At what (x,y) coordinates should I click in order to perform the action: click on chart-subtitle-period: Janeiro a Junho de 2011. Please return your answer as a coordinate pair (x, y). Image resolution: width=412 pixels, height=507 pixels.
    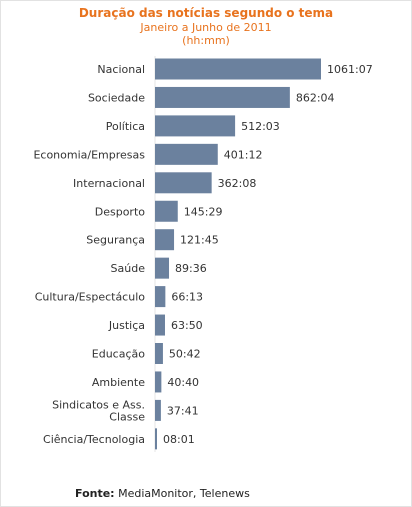
    Looking at the image, I should click on (206, 27).